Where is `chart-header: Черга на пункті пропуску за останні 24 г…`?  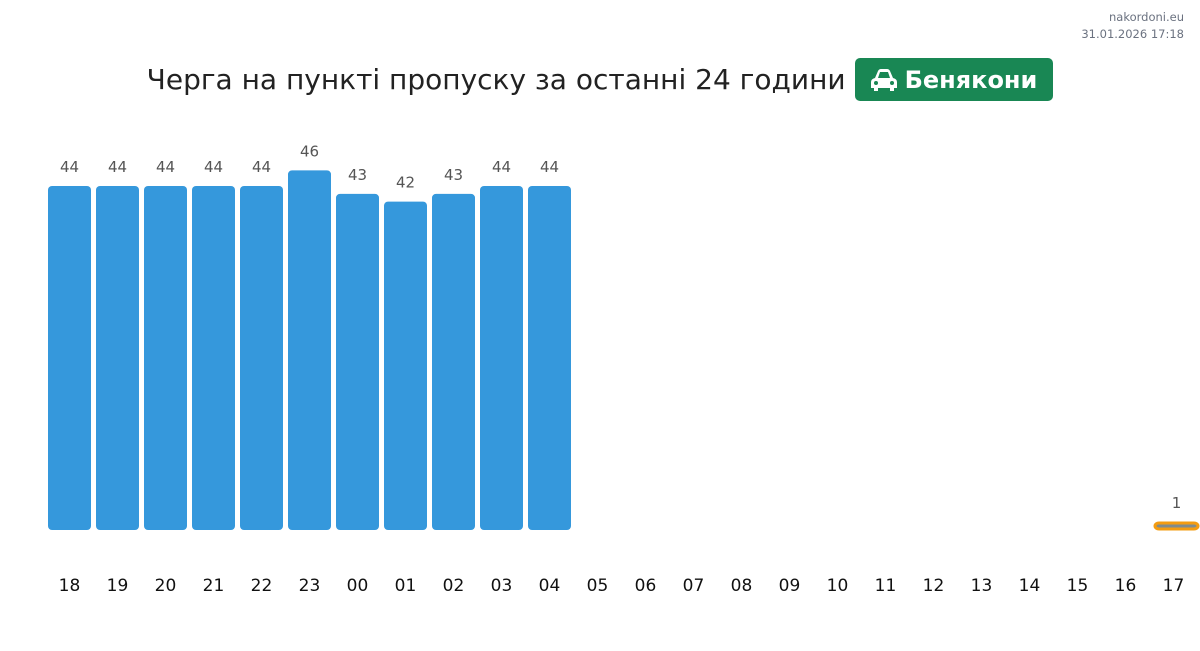 chart-header: Черга на пункті пропуску за останні 24 г… is located at coordinates (600, 79).